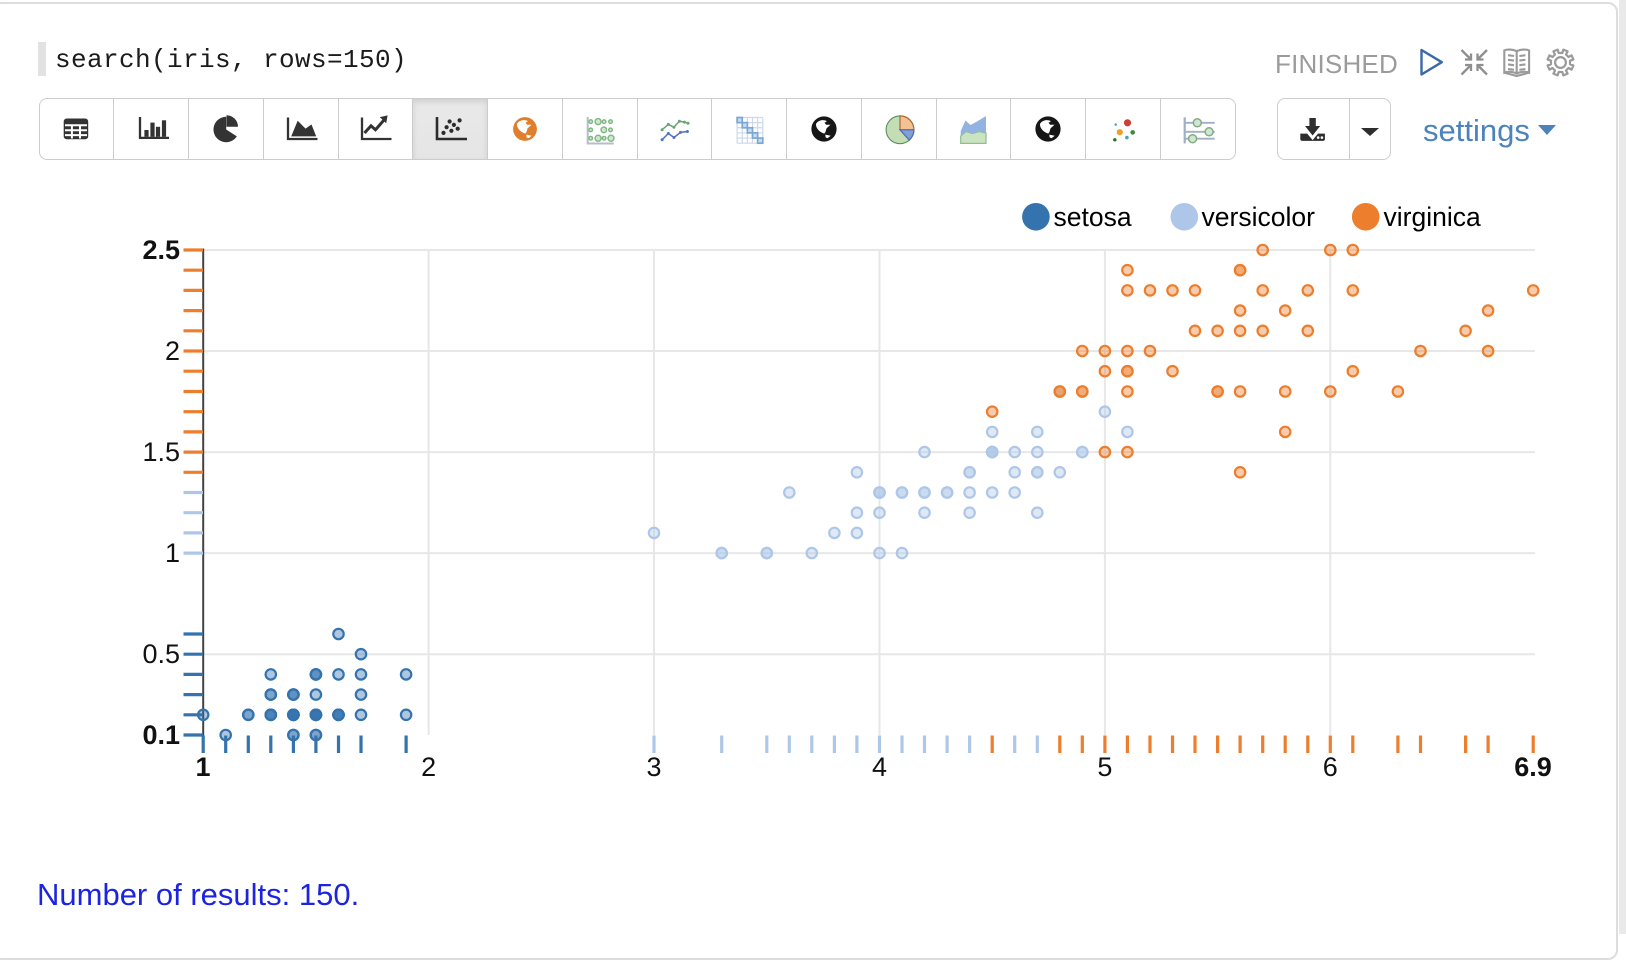  Describe the element at coordinates (879, 767) in the screenshot. I see `svg-text: 4` at that location.